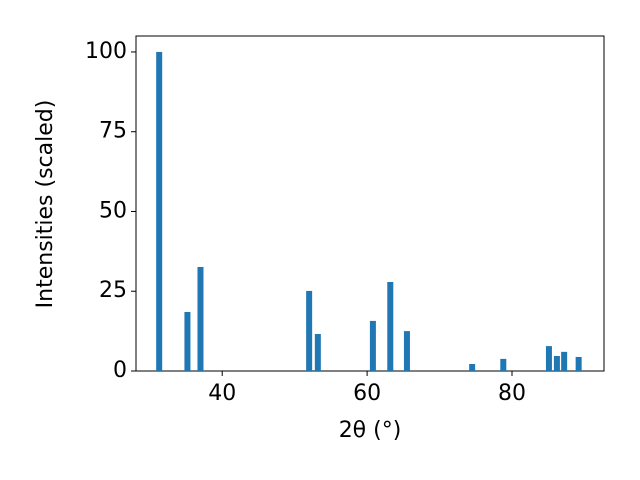 This screenshot has height=480, width=640. Describe the element at coordinates (106, 51) in the screenshot. I see `y-tick-label: 100` at that location.